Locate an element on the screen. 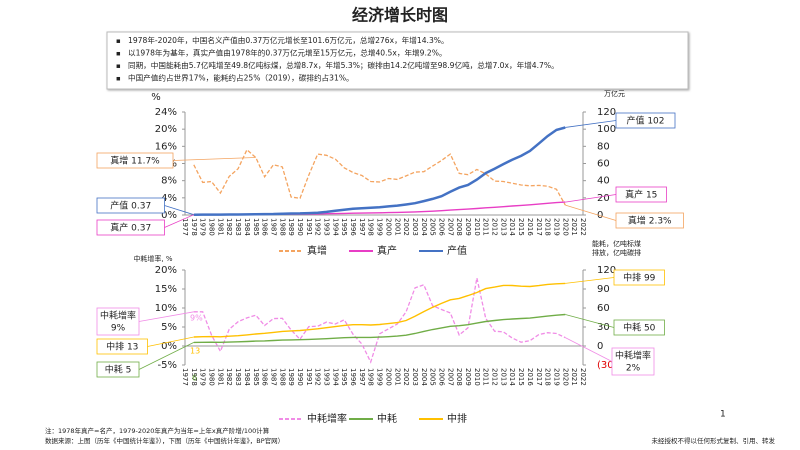 The image size is (800, 450). x-tick-label: 1983 is located at coordinates (238, 227).